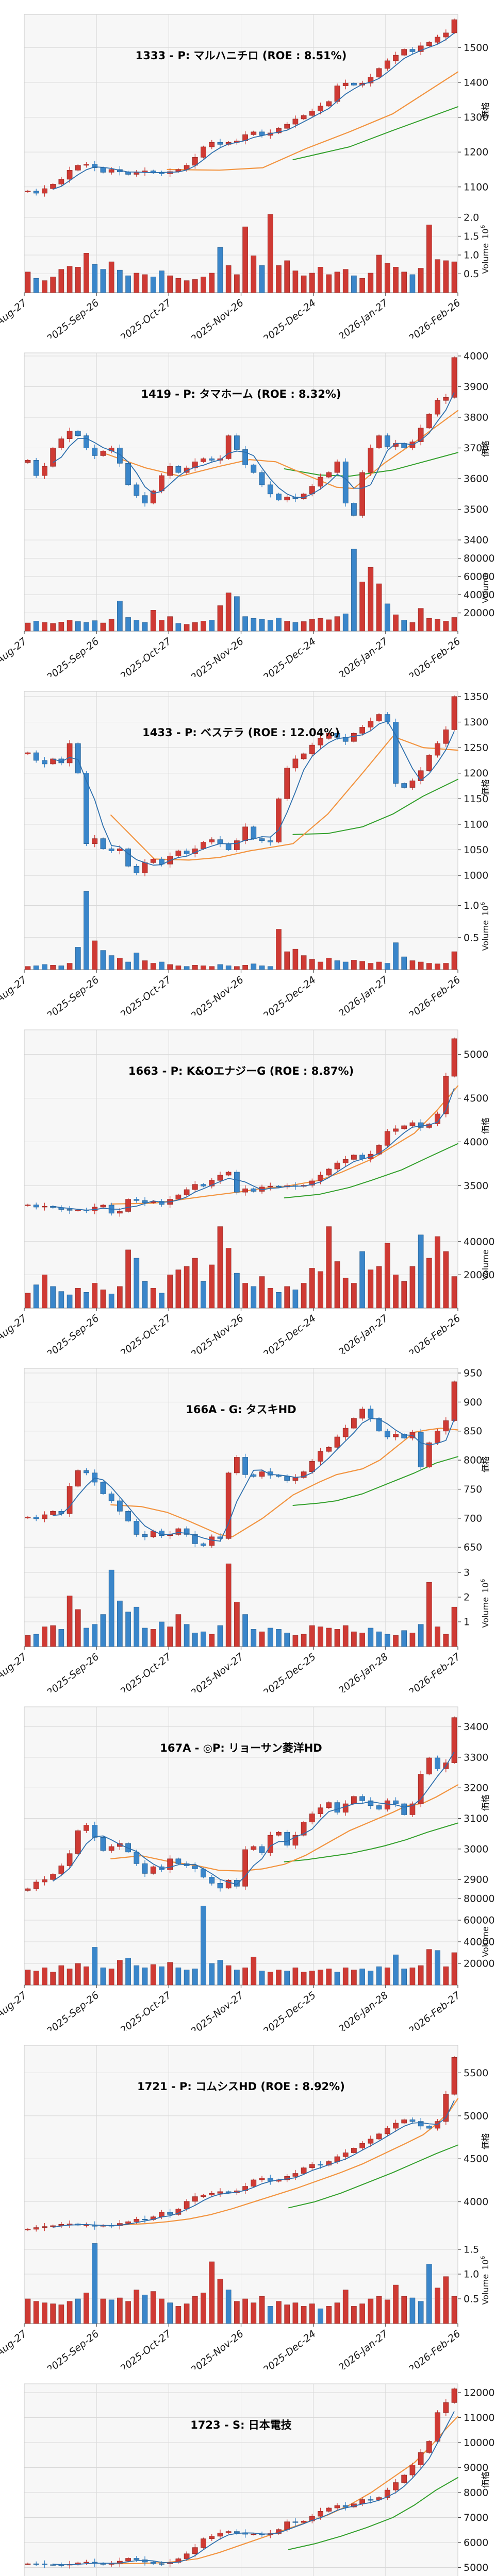 This screenshot has width=495, height=2576. I want to click on price-axis-labels: 1100 1200 1300 1400 1500, so click(473, 117).